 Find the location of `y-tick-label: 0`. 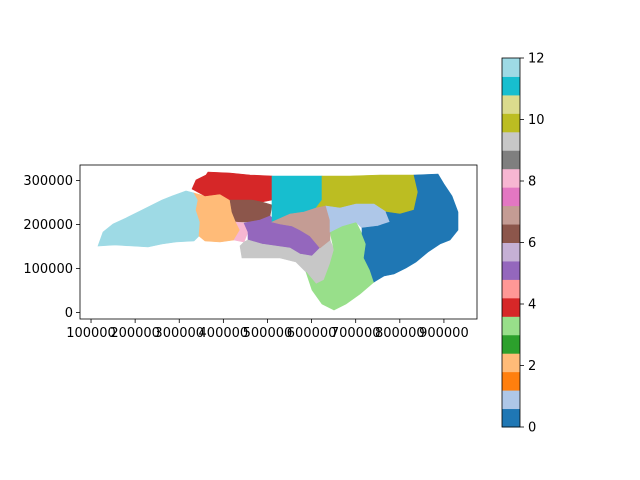

y-tick-label: 0 is located at coordinates (69, 313).